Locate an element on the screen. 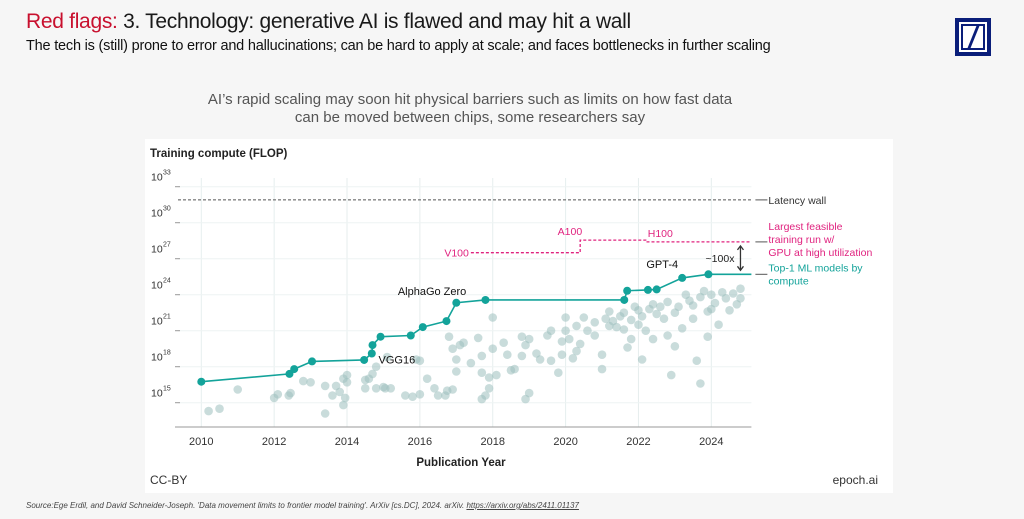  license-label: CC-BY is located at coordinates (168, 480).